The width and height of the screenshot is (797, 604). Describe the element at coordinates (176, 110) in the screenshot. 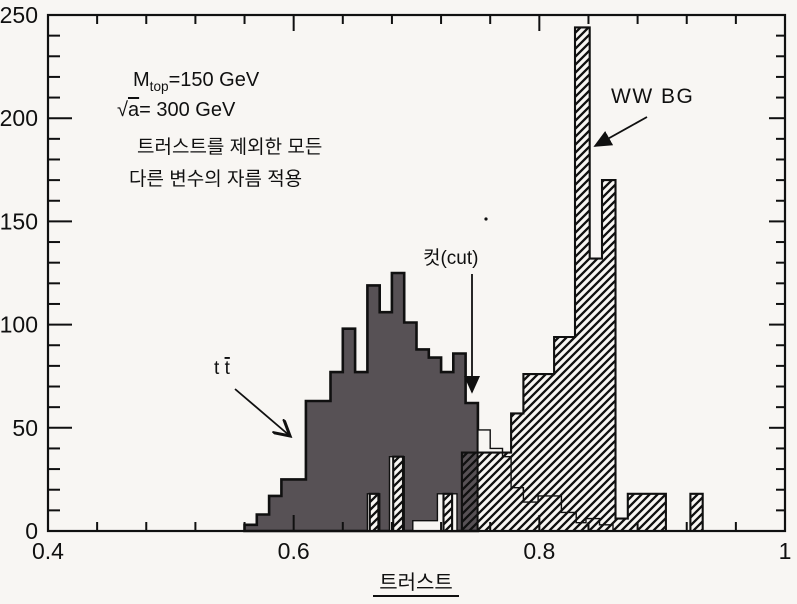

I see `sqrt-s-label: √a= 300 GeV` at that location.